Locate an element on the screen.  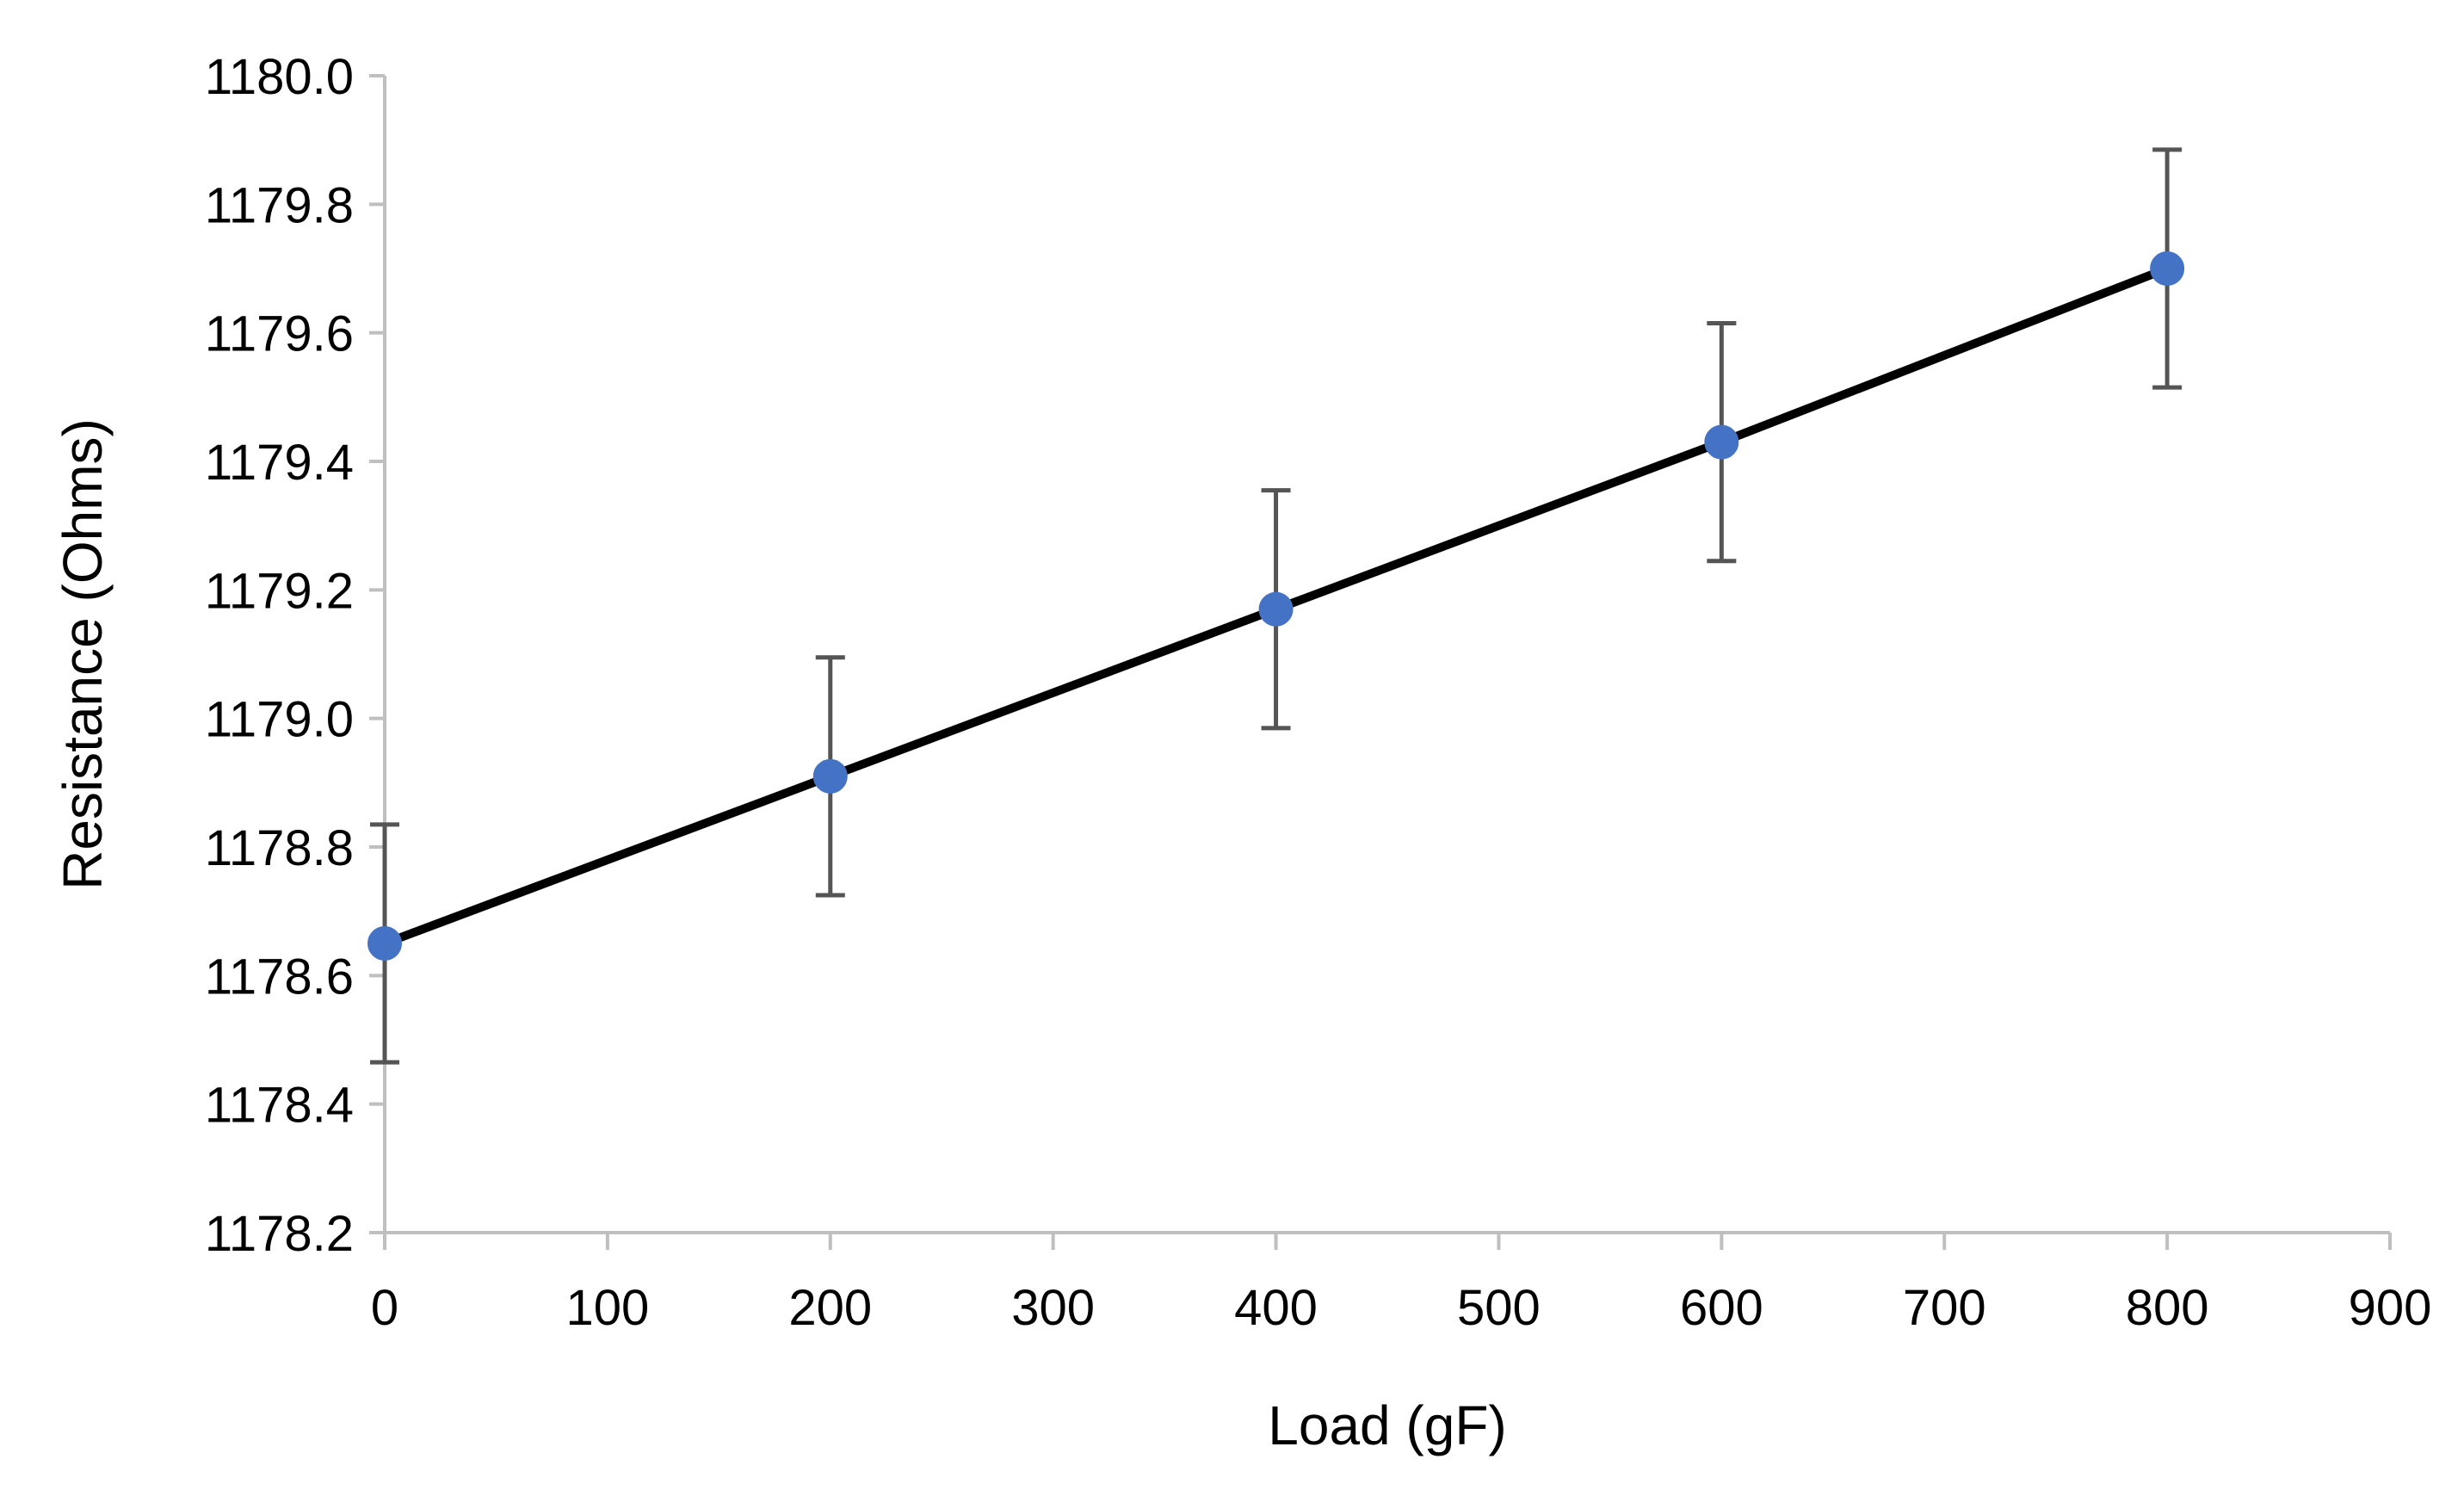
y-tick-label: 1179.2 is located at coordinates (279, 591).